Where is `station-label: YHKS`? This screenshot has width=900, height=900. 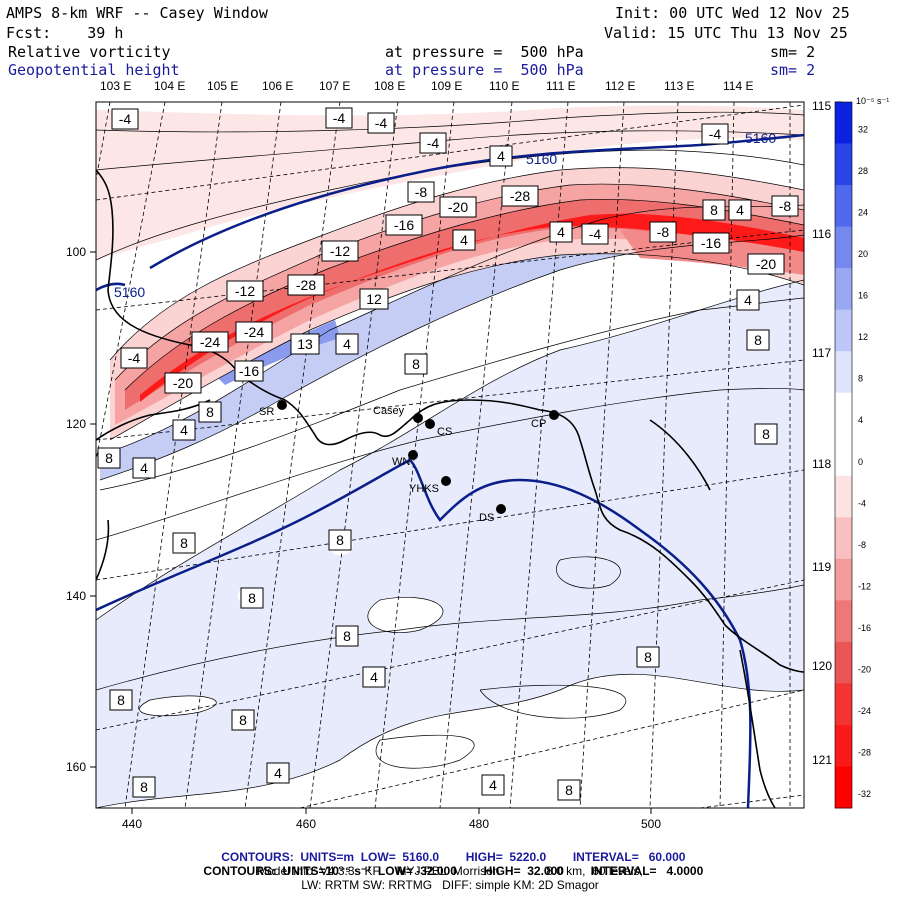
station-label: YHKS is located at coordinates (424, 489).